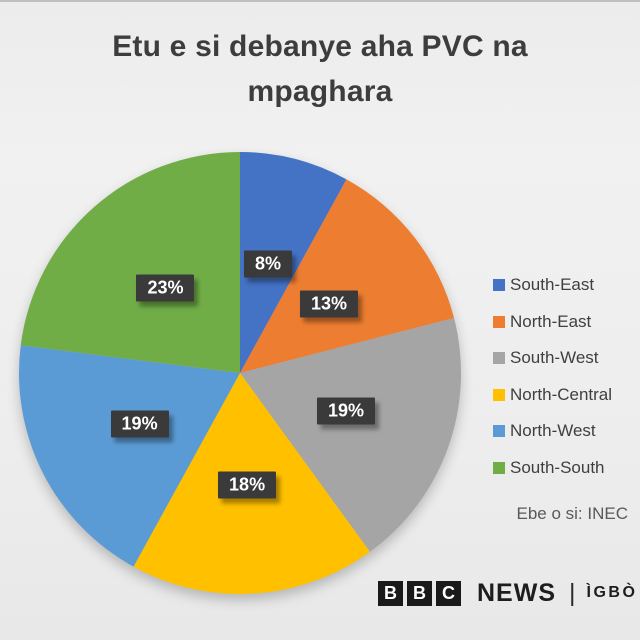 The height and width of the screenshot is (640, 640). What do you see at coordinates (347, 276) in the screenshot?
I see `pie-slice-north-east` at bounding box center [347, 276].